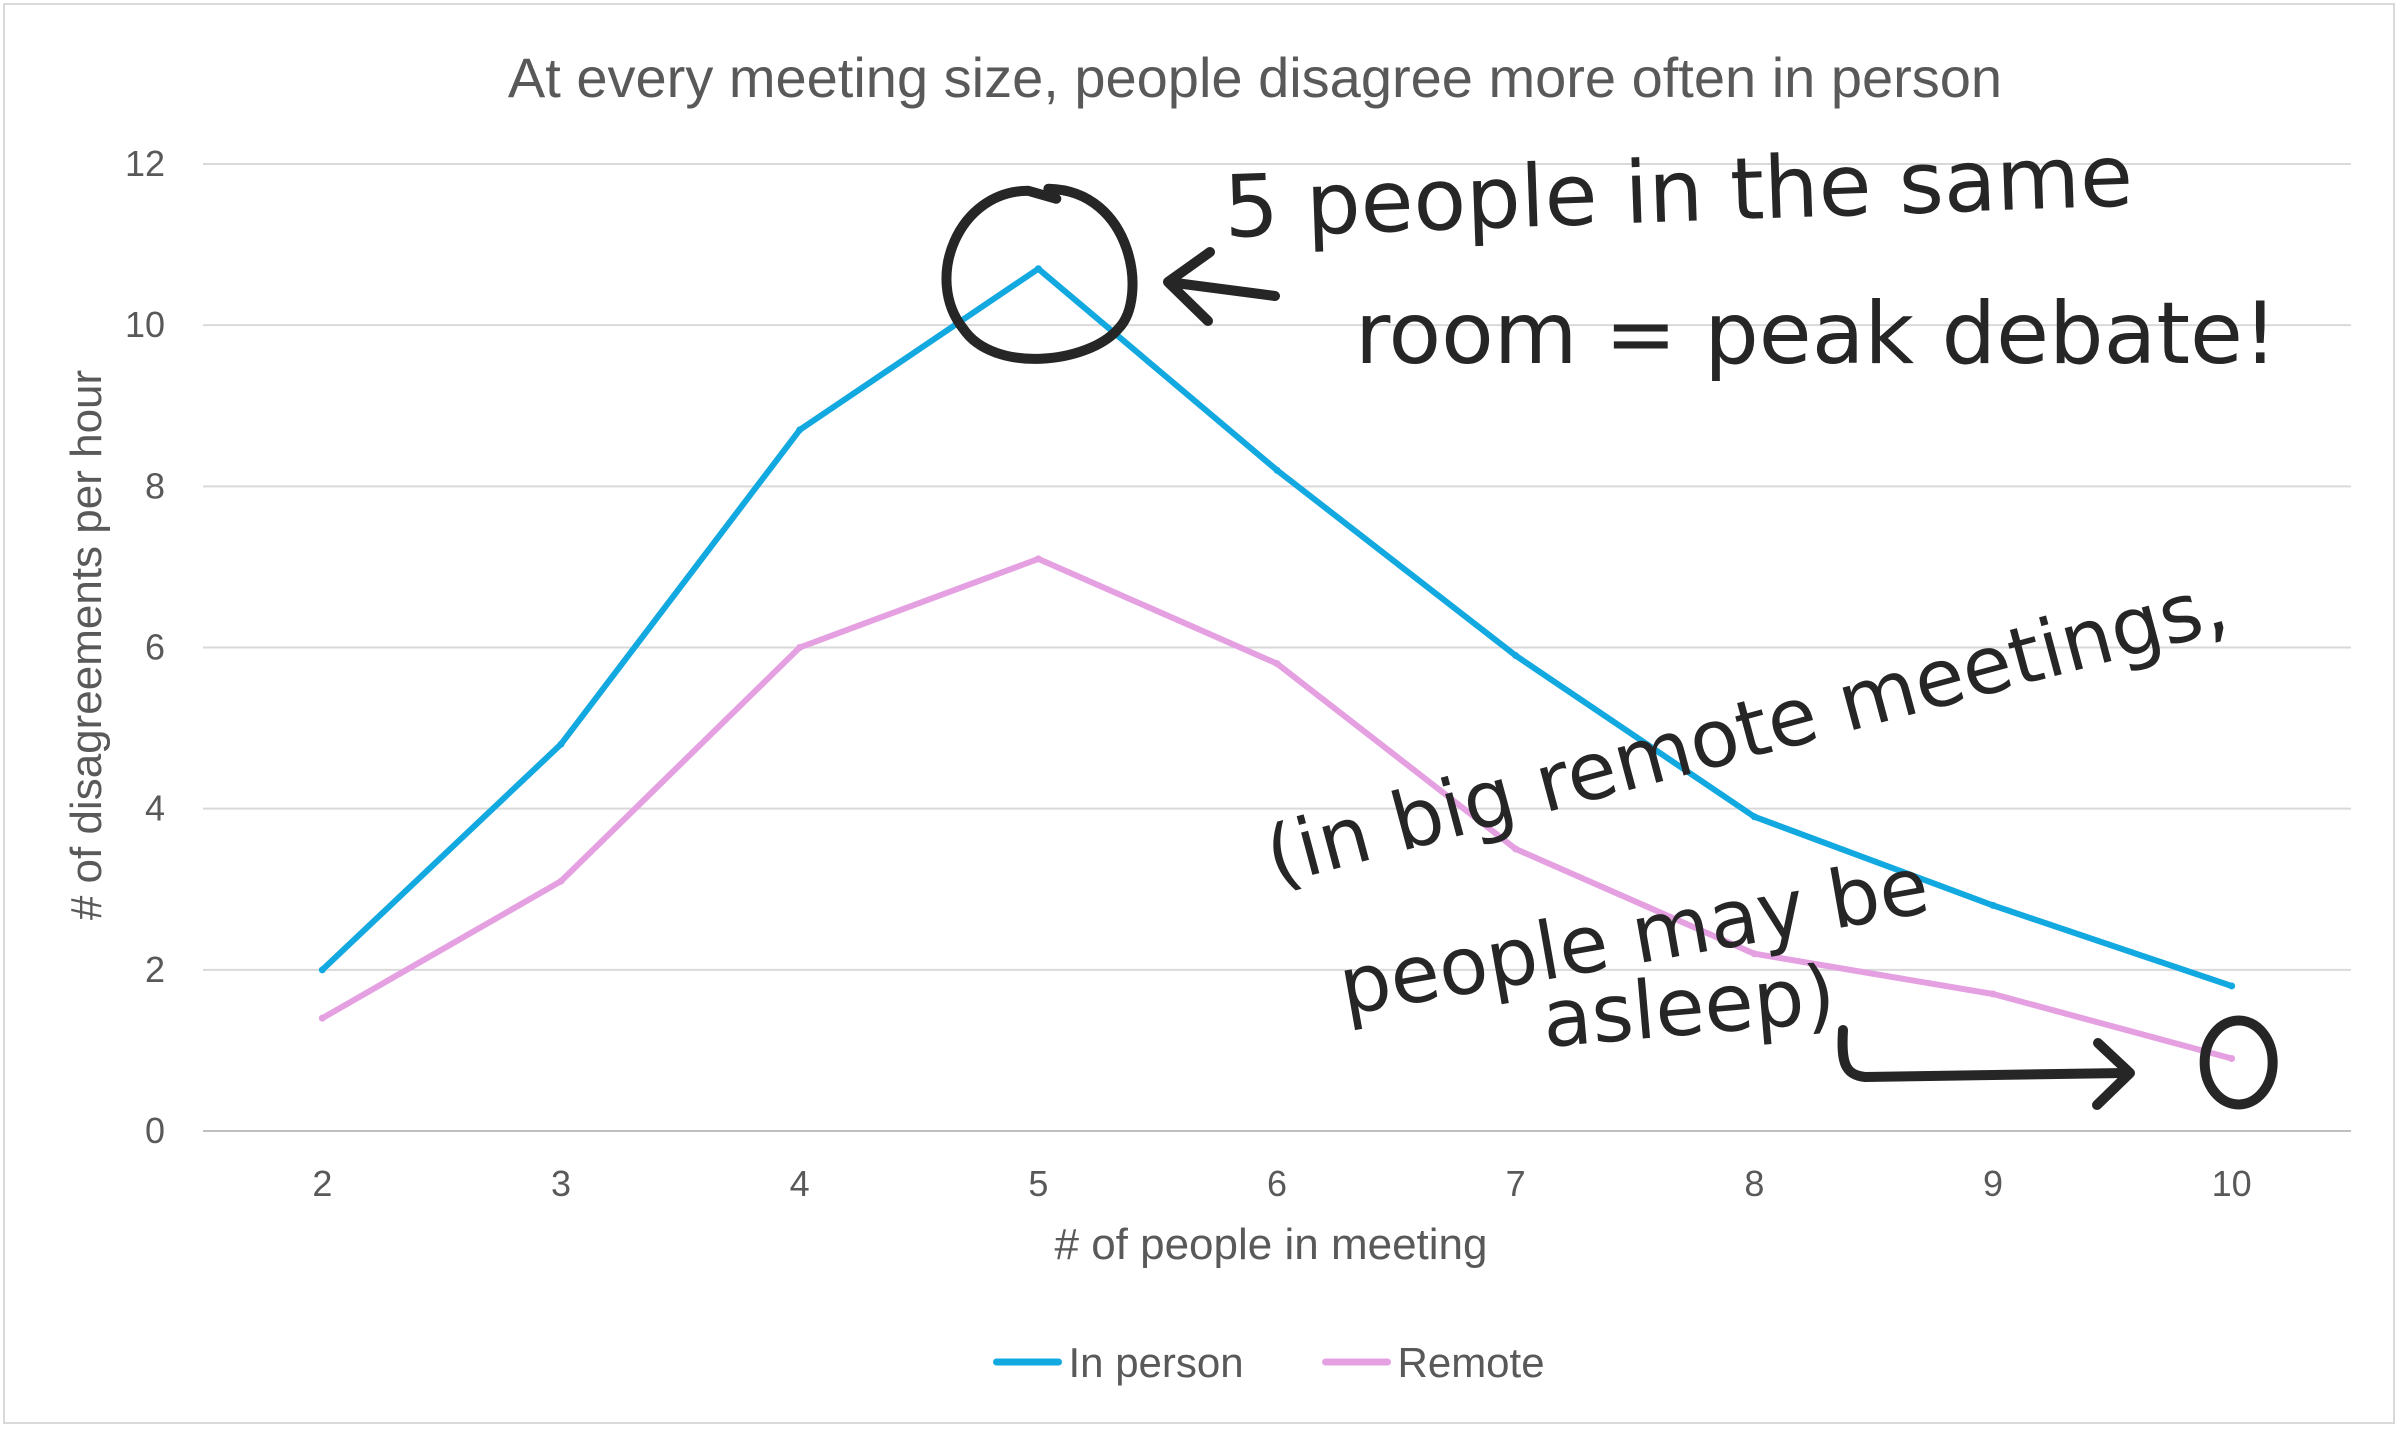 This screenshot has height=1429, width=2400. I want to click on x-tick-label: 4, so click(800, 1183).